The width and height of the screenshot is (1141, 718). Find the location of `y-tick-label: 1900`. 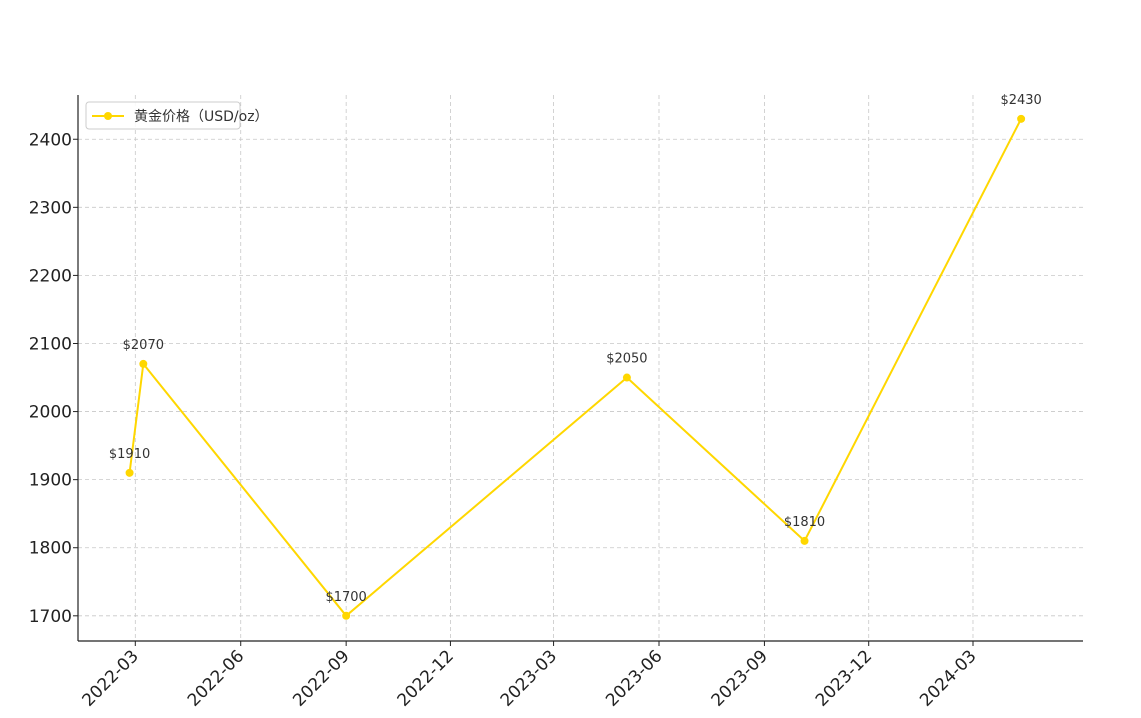

y-tick-label: 1900 is located at coordinates (50, 481).